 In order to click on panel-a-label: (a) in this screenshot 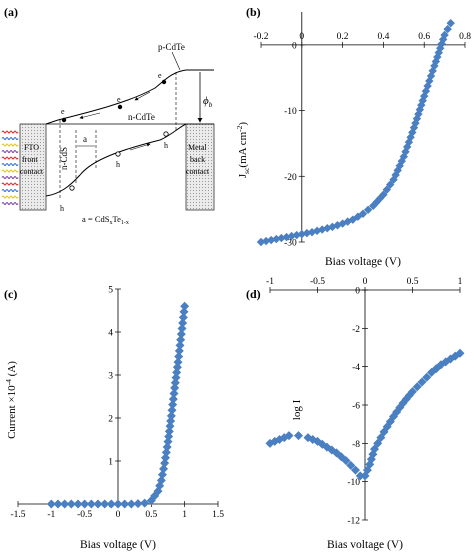, I will do `click(11, 12)`.